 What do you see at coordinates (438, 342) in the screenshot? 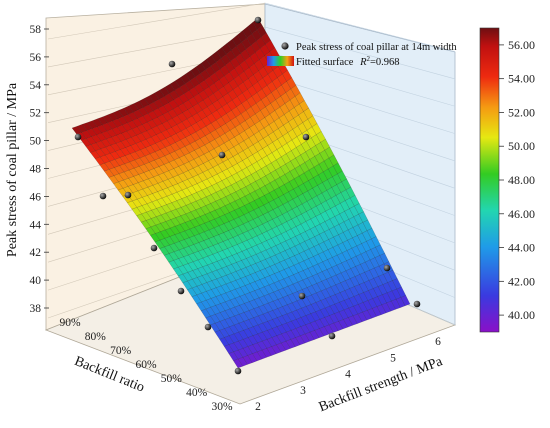
I see `strength-tick-label: 6` at bounding box center [438, 342].